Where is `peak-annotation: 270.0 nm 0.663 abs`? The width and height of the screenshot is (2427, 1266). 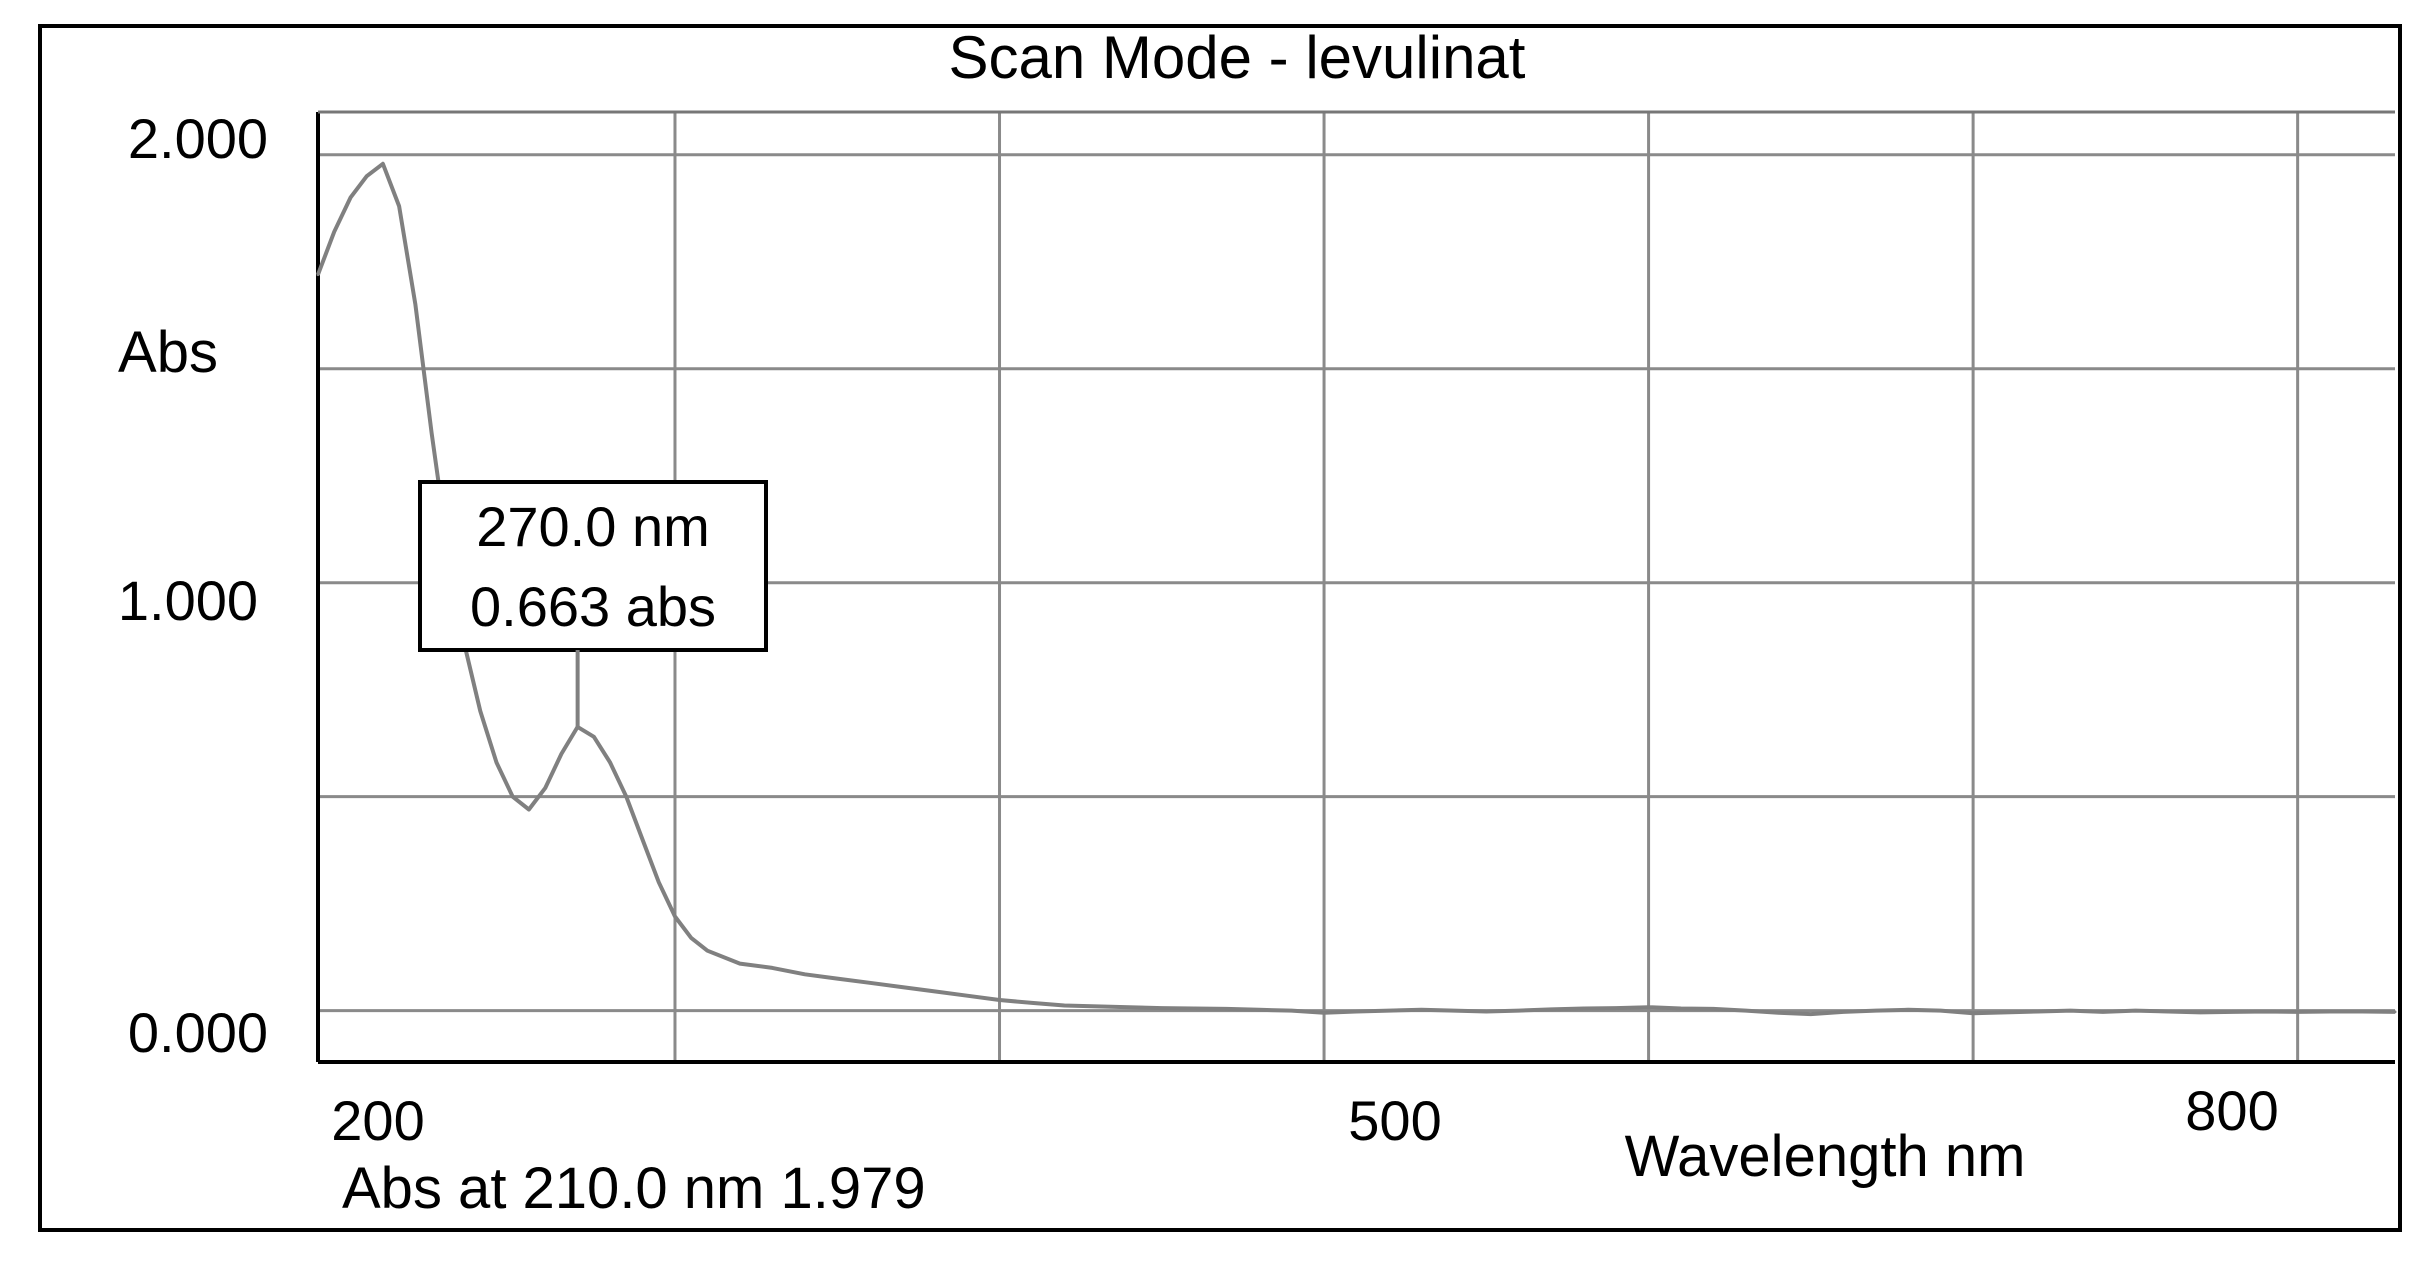 peak-annotation: 270.0 nm 0.663 abs is located at coordinates (593, 603).